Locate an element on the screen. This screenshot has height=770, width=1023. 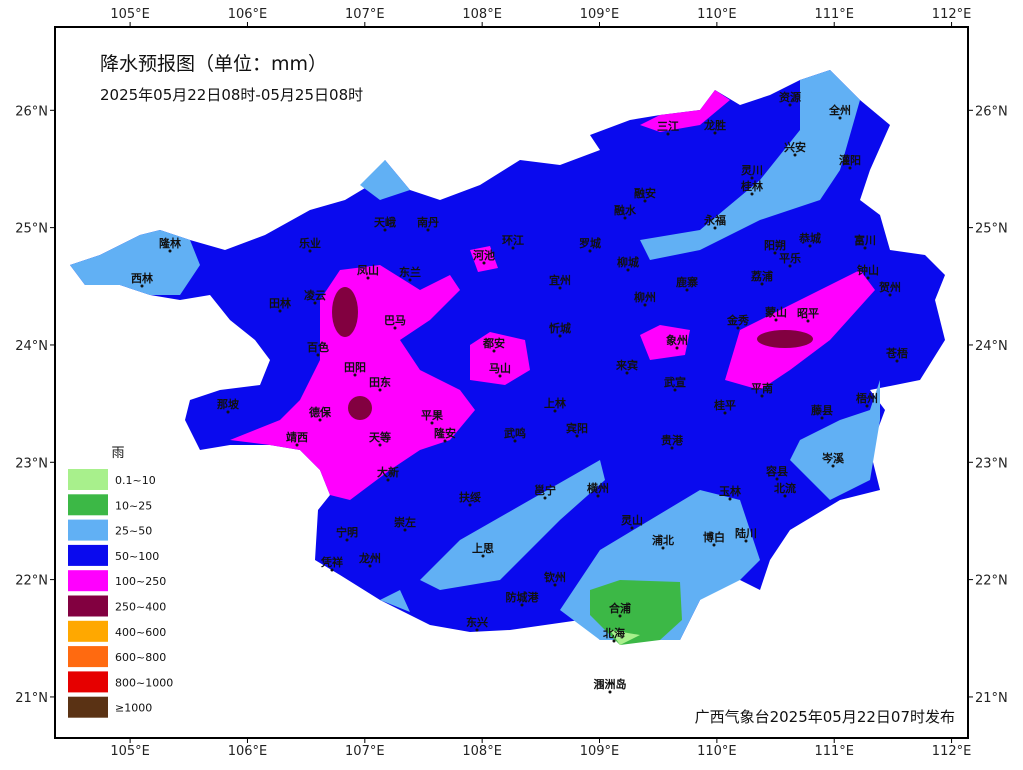
legend-label: 10~25 is located at coordinates (133, 505).